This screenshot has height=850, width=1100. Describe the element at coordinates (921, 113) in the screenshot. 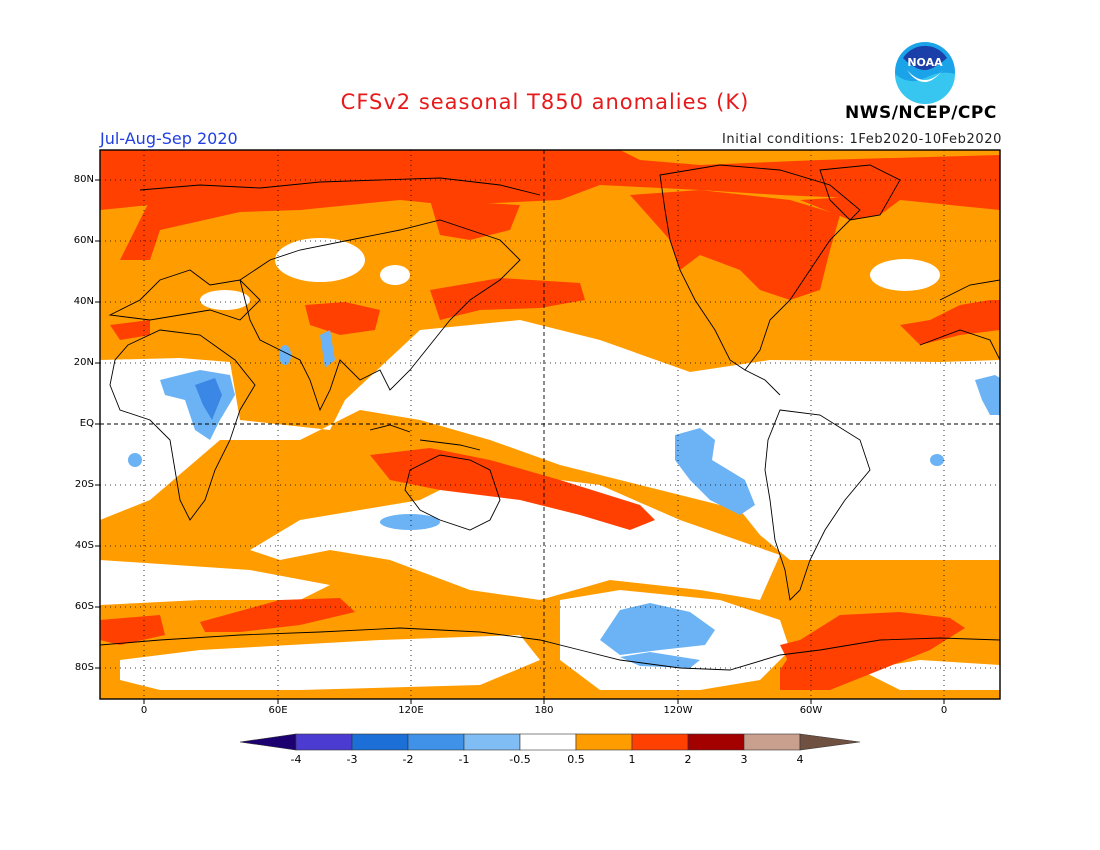

I see `agency-label: NWS/NCEP/CPC` at that location.